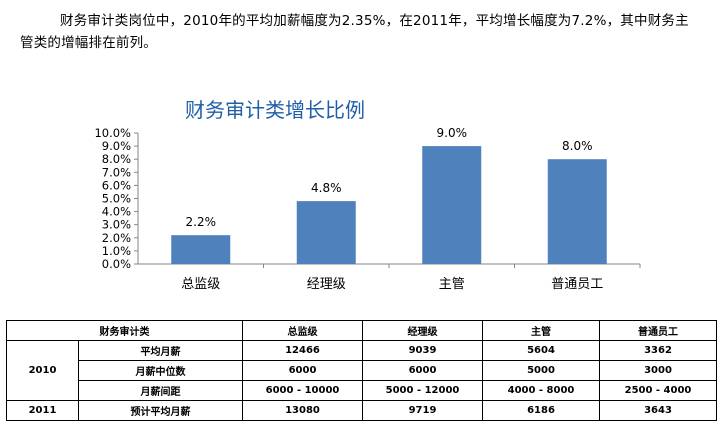  What do you see at coordinates (541, 410) in the screenshot?
I see `table-cell: 6186` at bounding box center [541, 410].